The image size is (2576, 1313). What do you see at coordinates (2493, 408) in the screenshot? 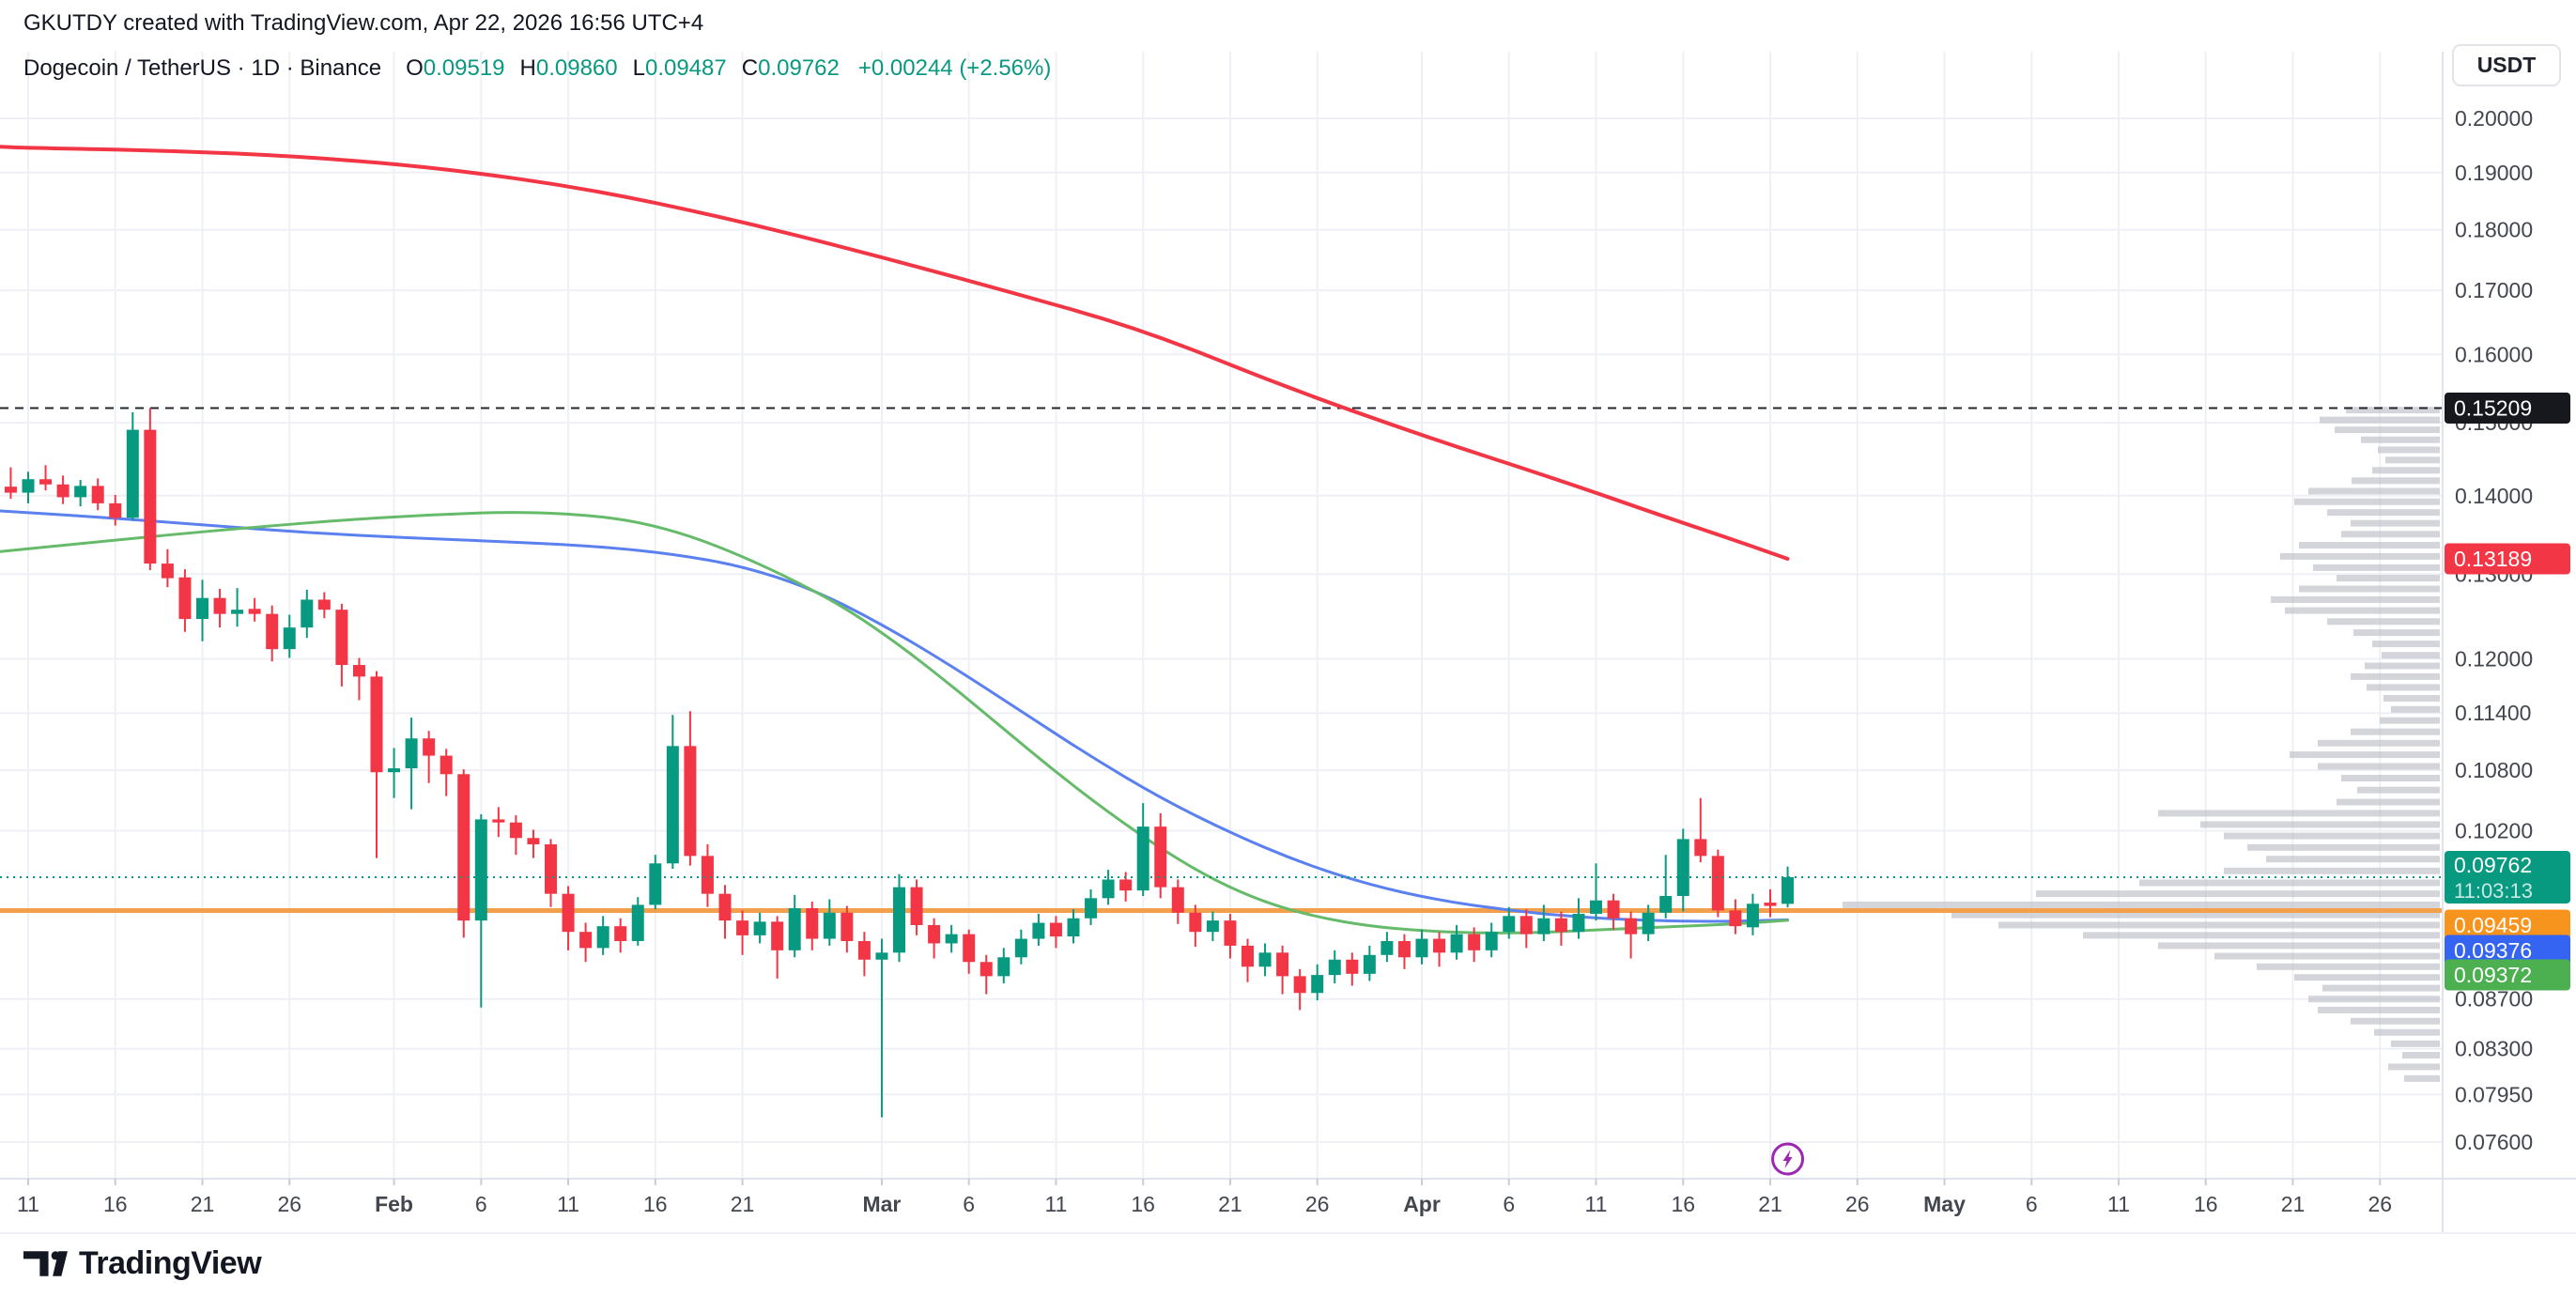
I see `price-badge-value: 0.15209` at bounding box center [2493, 408].